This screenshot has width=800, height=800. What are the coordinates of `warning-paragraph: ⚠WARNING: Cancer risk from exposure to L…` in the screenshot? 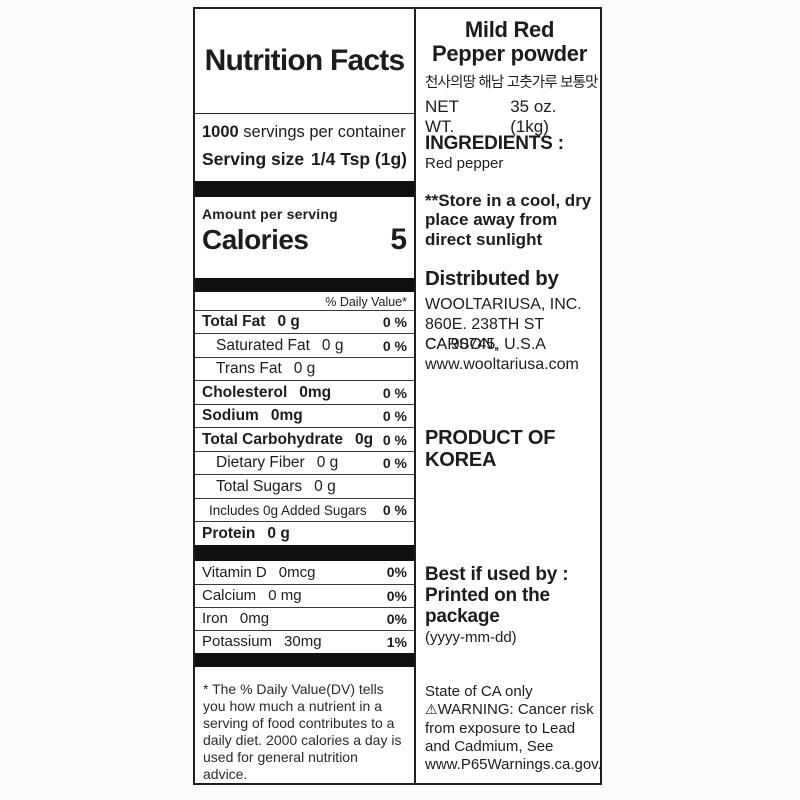 It's located at (513, 737).